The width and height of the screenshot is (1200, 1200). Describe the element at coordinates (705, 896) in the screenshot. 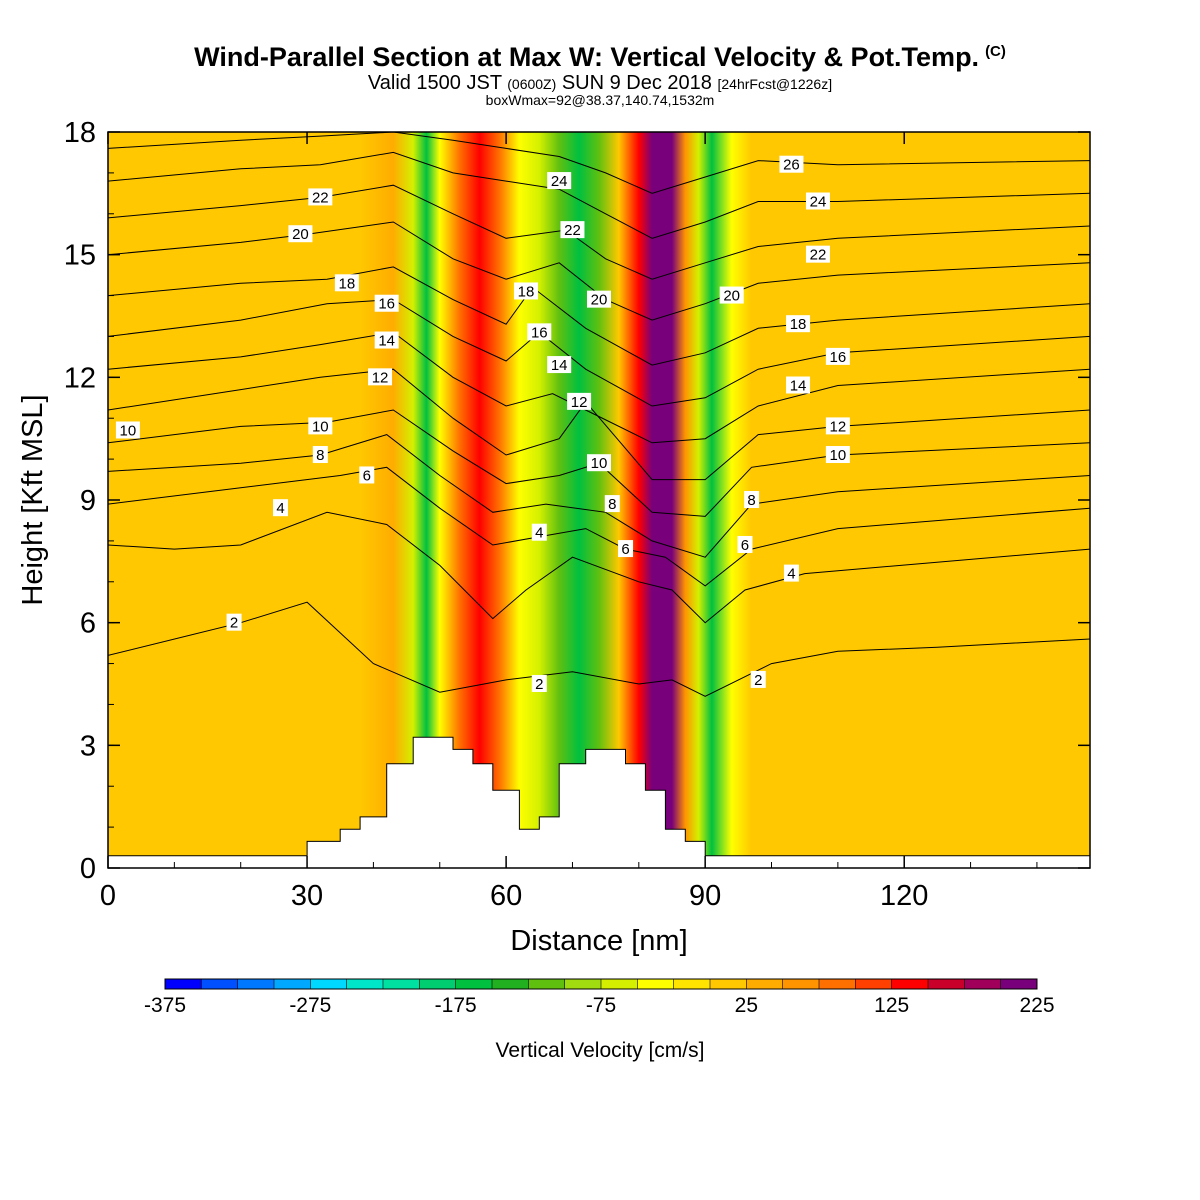

I see `x-tick-label: 90` at that location.